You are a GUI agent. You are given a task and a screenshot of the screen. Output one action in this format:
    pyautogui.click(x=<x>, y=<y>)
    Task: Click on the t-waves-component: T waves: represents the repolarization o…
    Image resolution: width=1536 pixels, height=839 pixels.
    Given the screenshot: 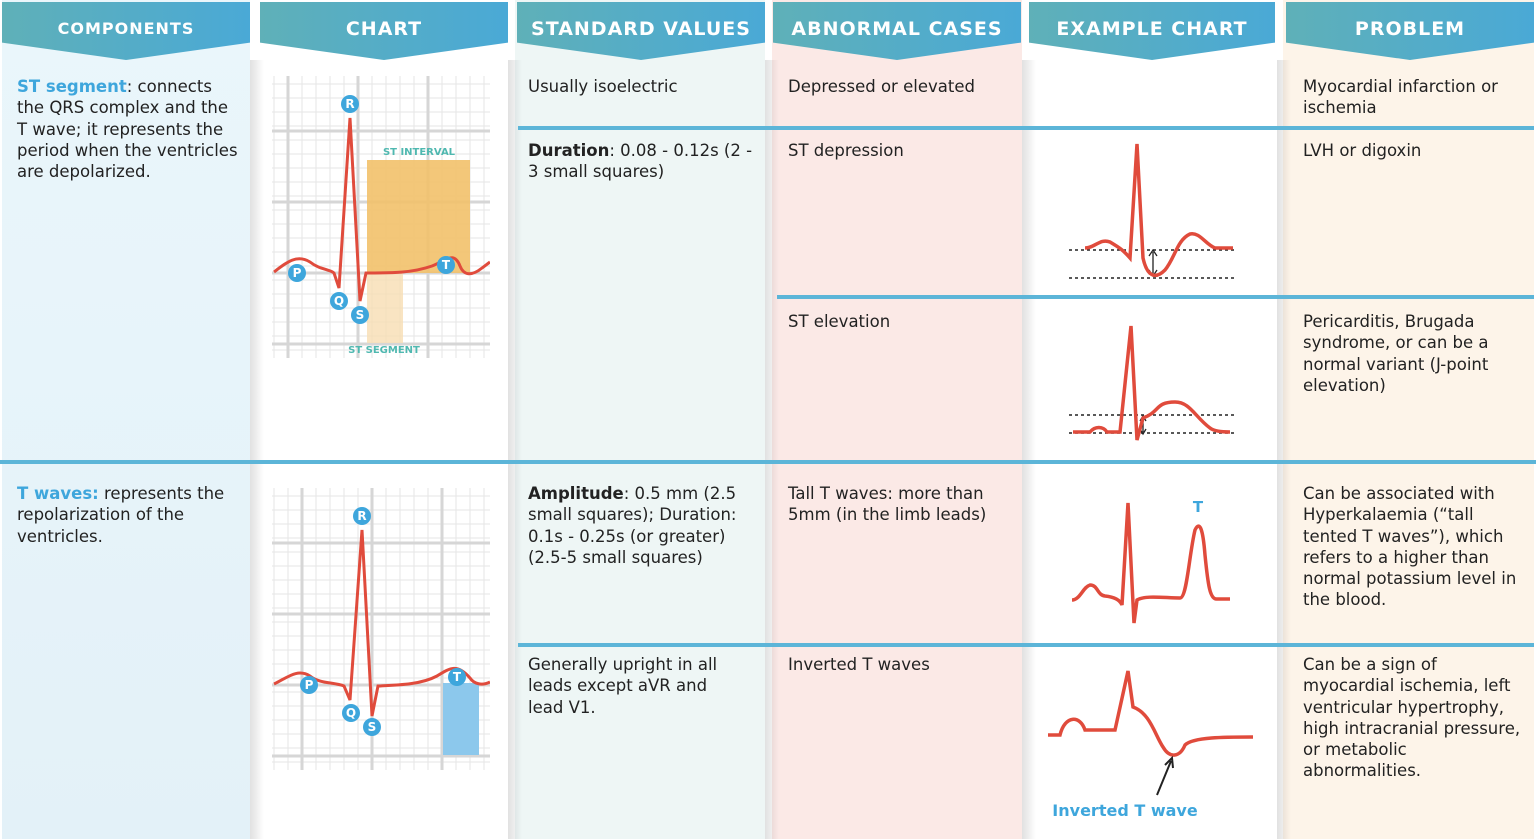 What is the action you would take?
    pyautogui.click(x=129, y=515)
    